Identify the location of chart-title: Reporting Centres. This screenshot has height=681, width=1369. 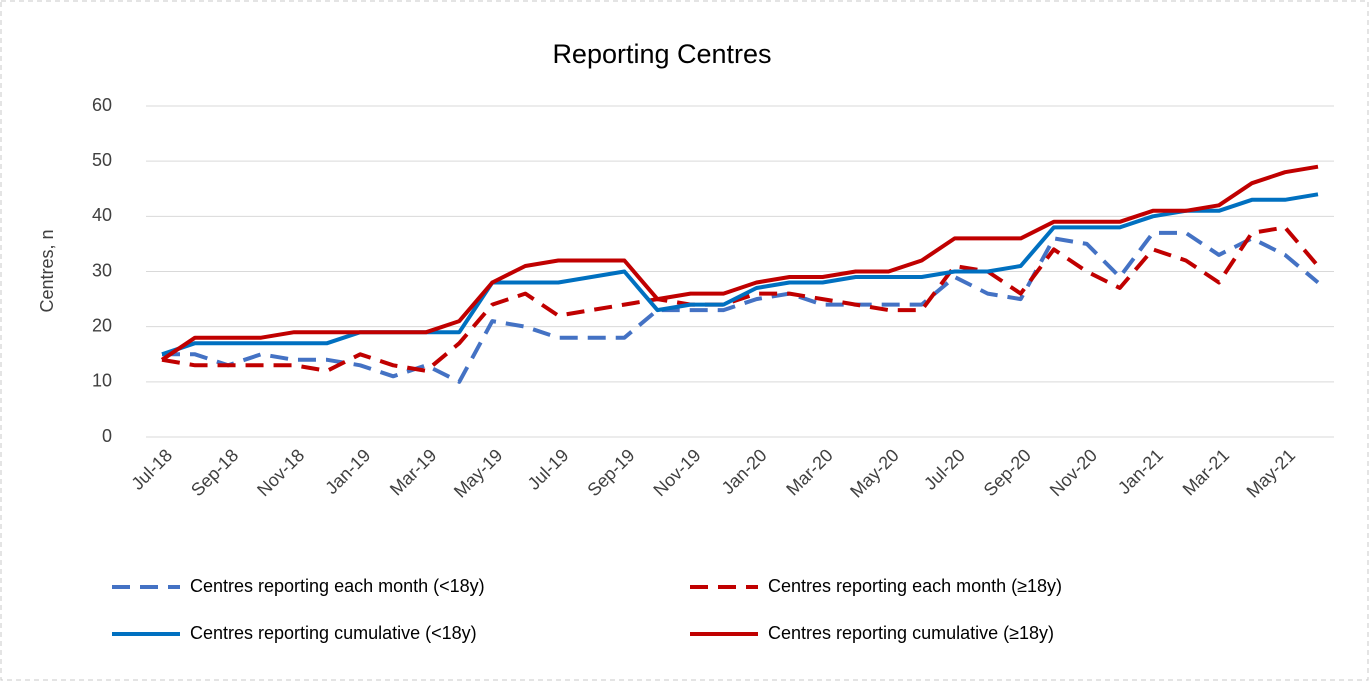
(661, 54).